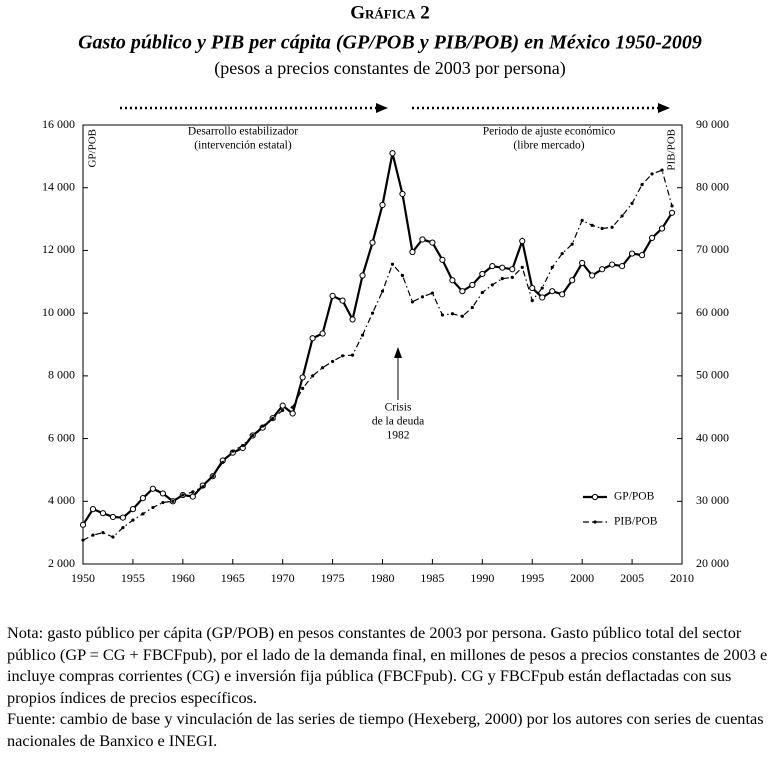 This screenshot has width=780, height=757. What do you see at coordinates (712, 563) in the screenshot?
I see `y2-tick-label: 20 000` at bounding box center [712, 563].